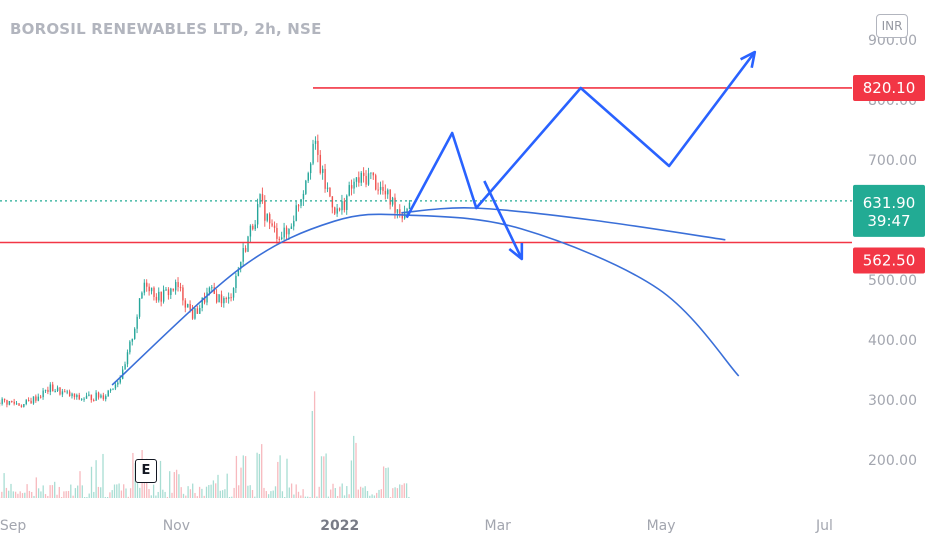 This screenshot has width=932, height=550. Describe the element at coordinates (892, 26) in the screenshot. I see `currency-button: INR` at that location.